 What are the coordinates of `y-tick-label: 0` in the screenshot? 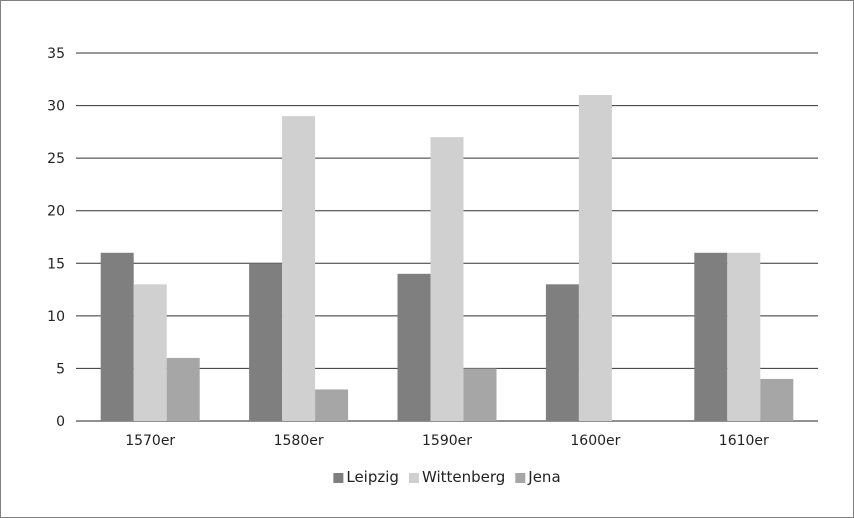 It's located at (60, 422).